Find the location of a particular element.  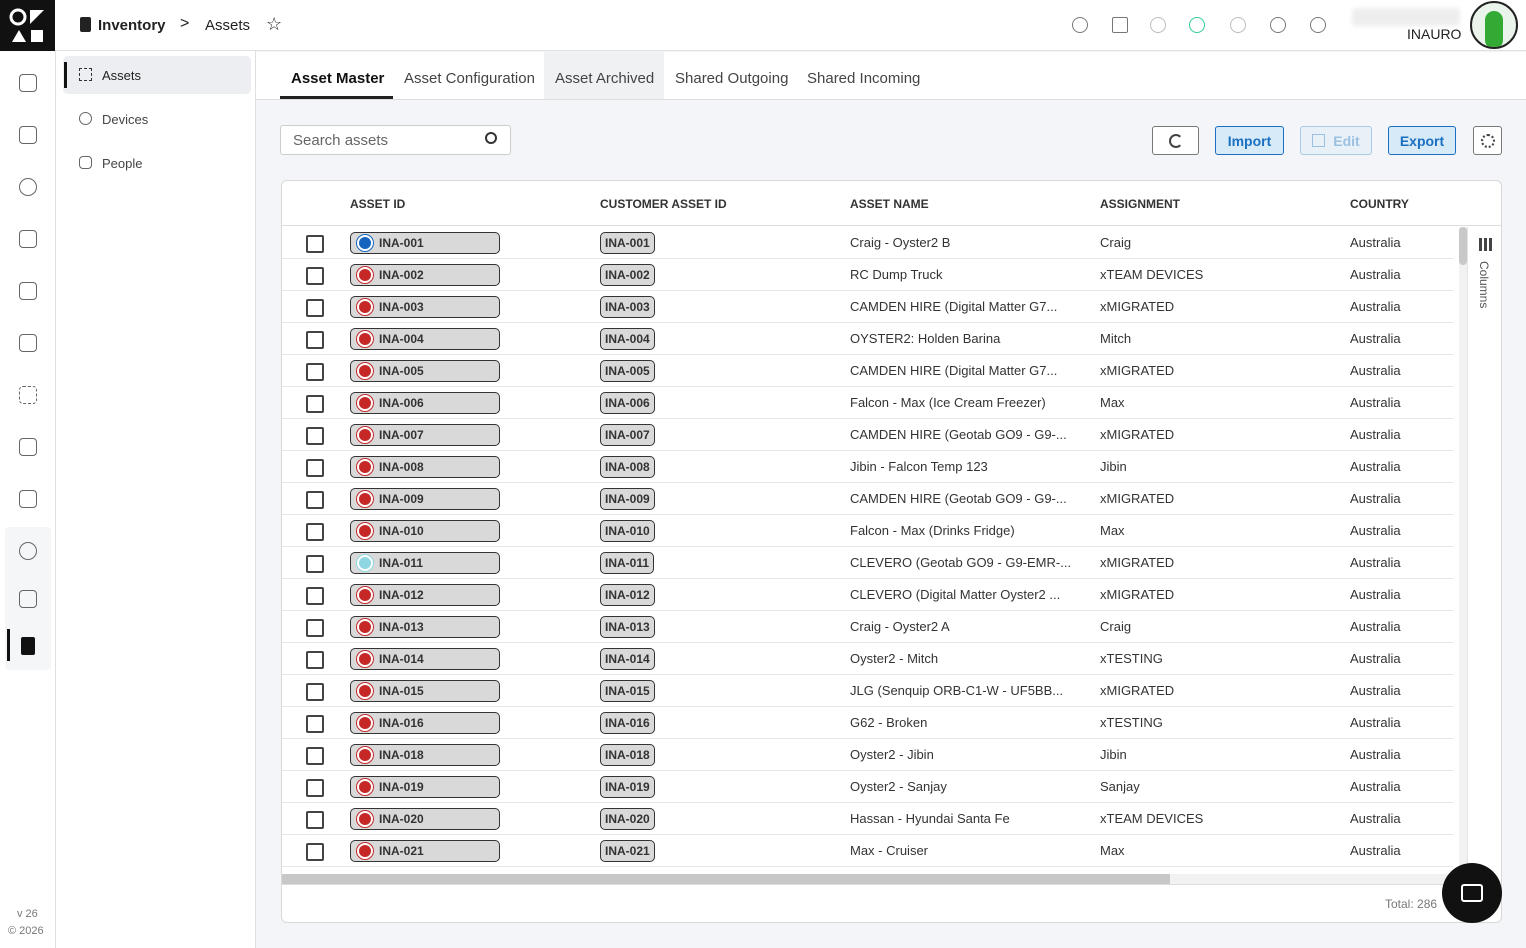

search-box is located at coordinates (395, 140).